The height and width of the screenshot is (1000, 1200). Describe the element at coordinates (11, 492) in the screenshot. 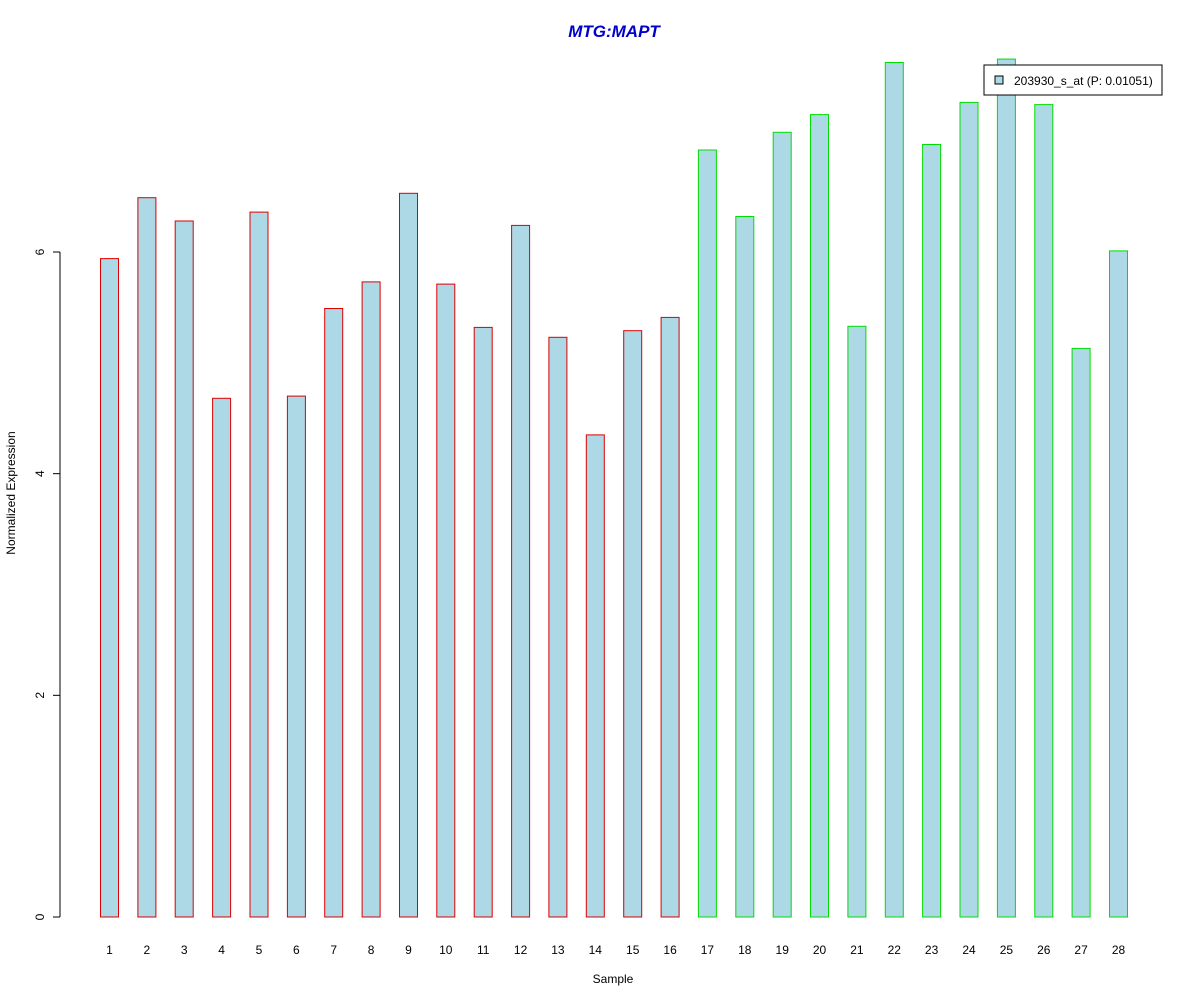

I see `y-axis-title: Normalized Expression` at that location.